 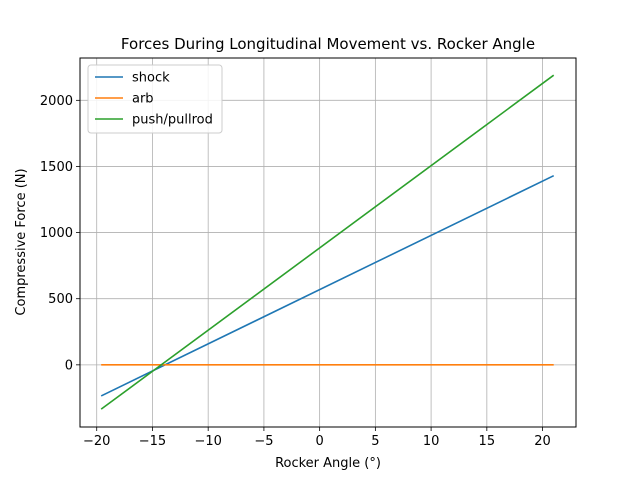 I want to click on y-tick-label: 500, so click(x=60, y=299).